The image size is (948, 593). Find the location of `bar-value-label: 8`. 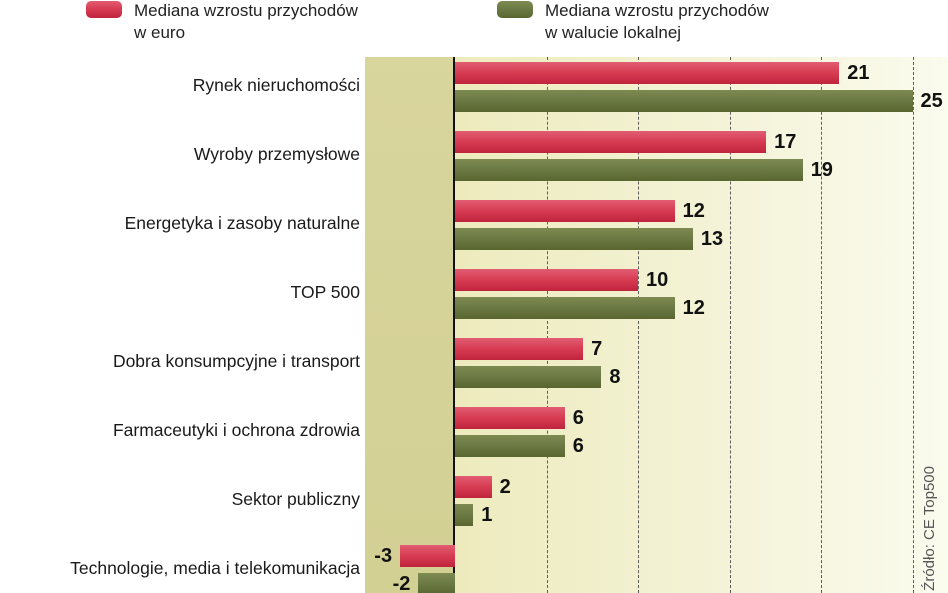

bar-value-label: 8 is located at coordinates (615, 377).